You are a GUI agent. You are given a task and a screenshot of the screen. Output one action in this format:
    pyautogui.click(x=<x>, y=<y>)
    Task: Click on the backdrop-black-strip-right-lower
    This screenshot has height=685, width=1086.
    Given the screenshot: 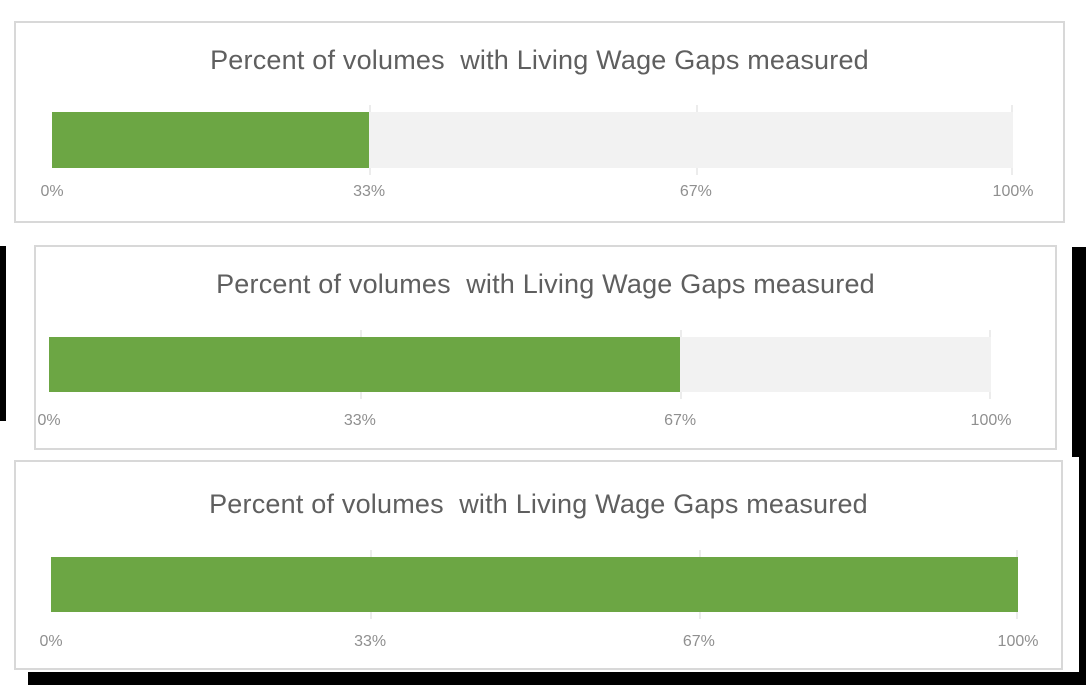 What is the action you would take?
    pyautogui.click(x=1082, y=570)
    